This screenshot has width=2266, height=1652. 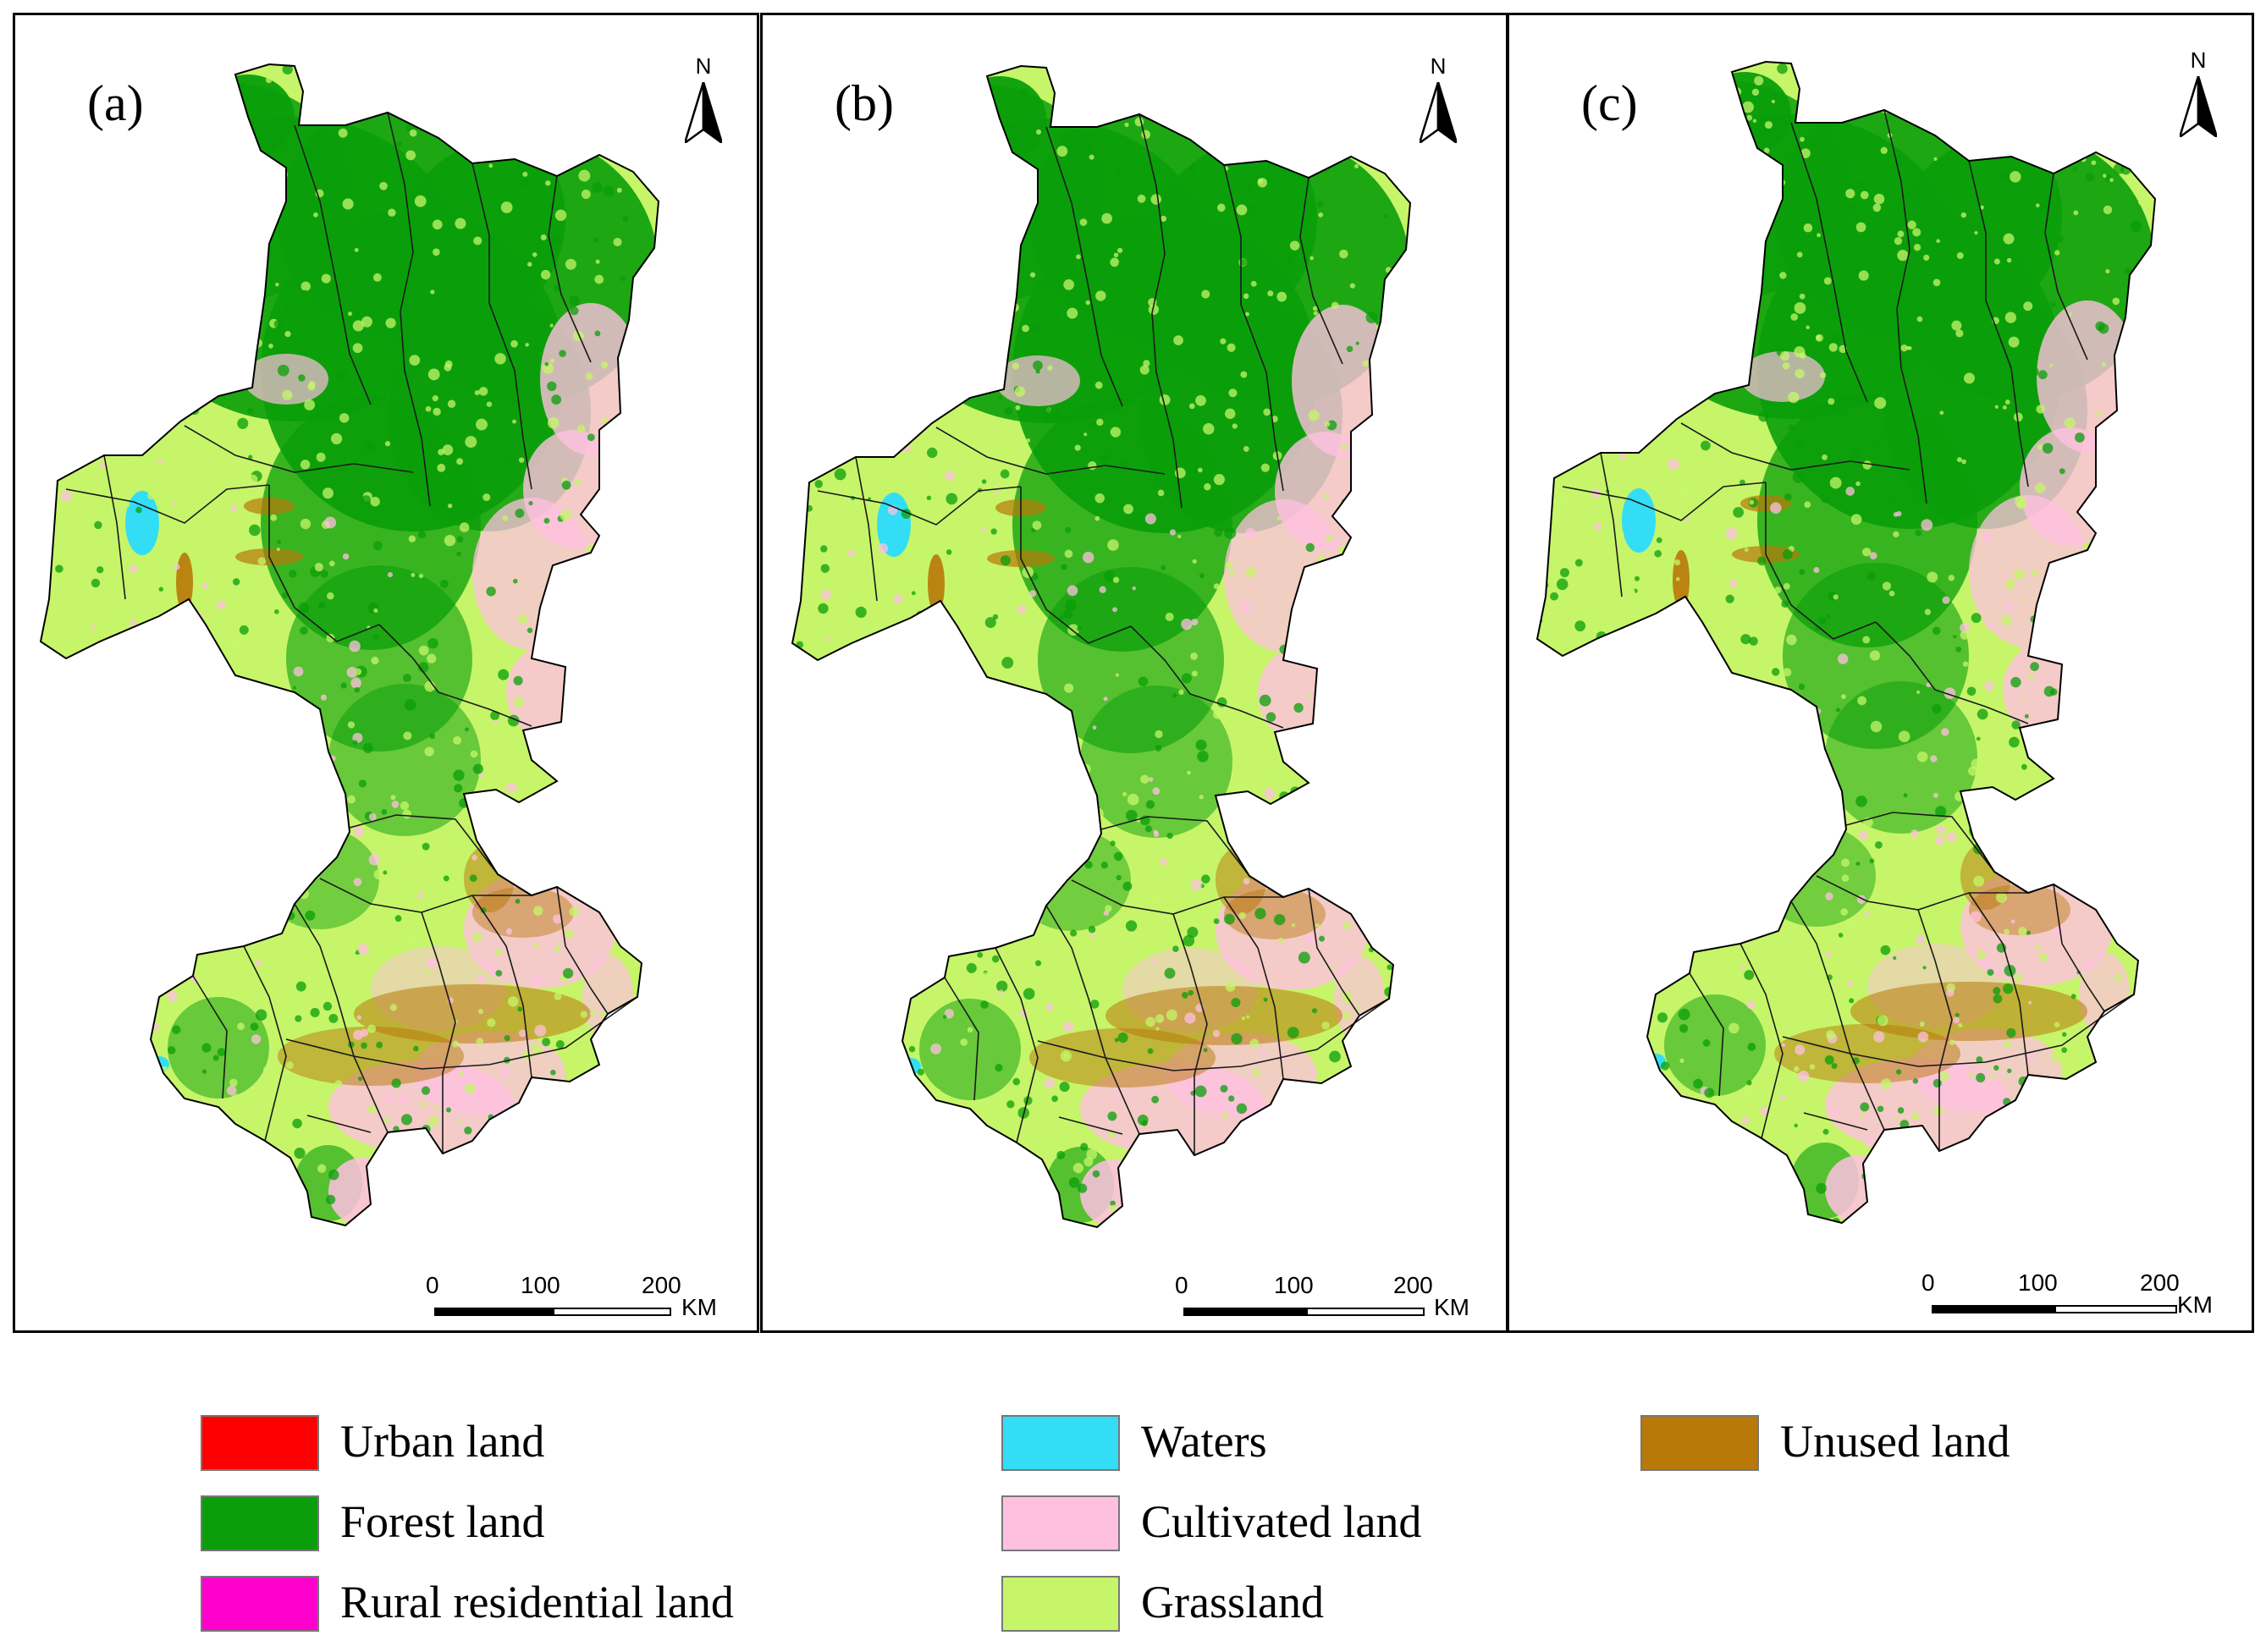 I want to click on district-boundary, so click(x=582, y=950).